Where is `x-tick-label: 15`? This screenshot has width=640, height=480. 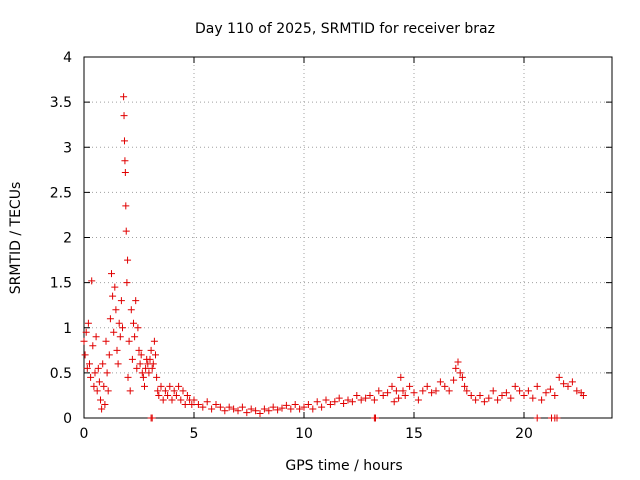 x-tick-label: 15 is located at coordinates (414, 434).